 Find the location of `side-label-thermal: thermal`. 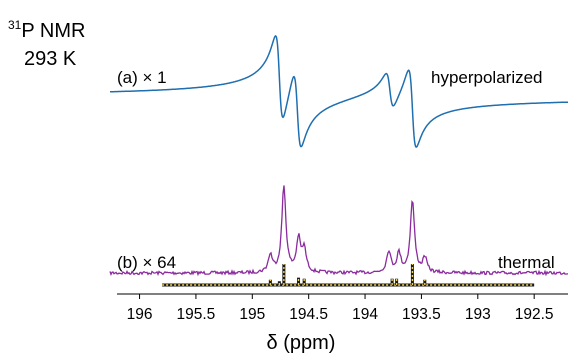

side-label-thermal: thermal is located at coordinates (526, 262).